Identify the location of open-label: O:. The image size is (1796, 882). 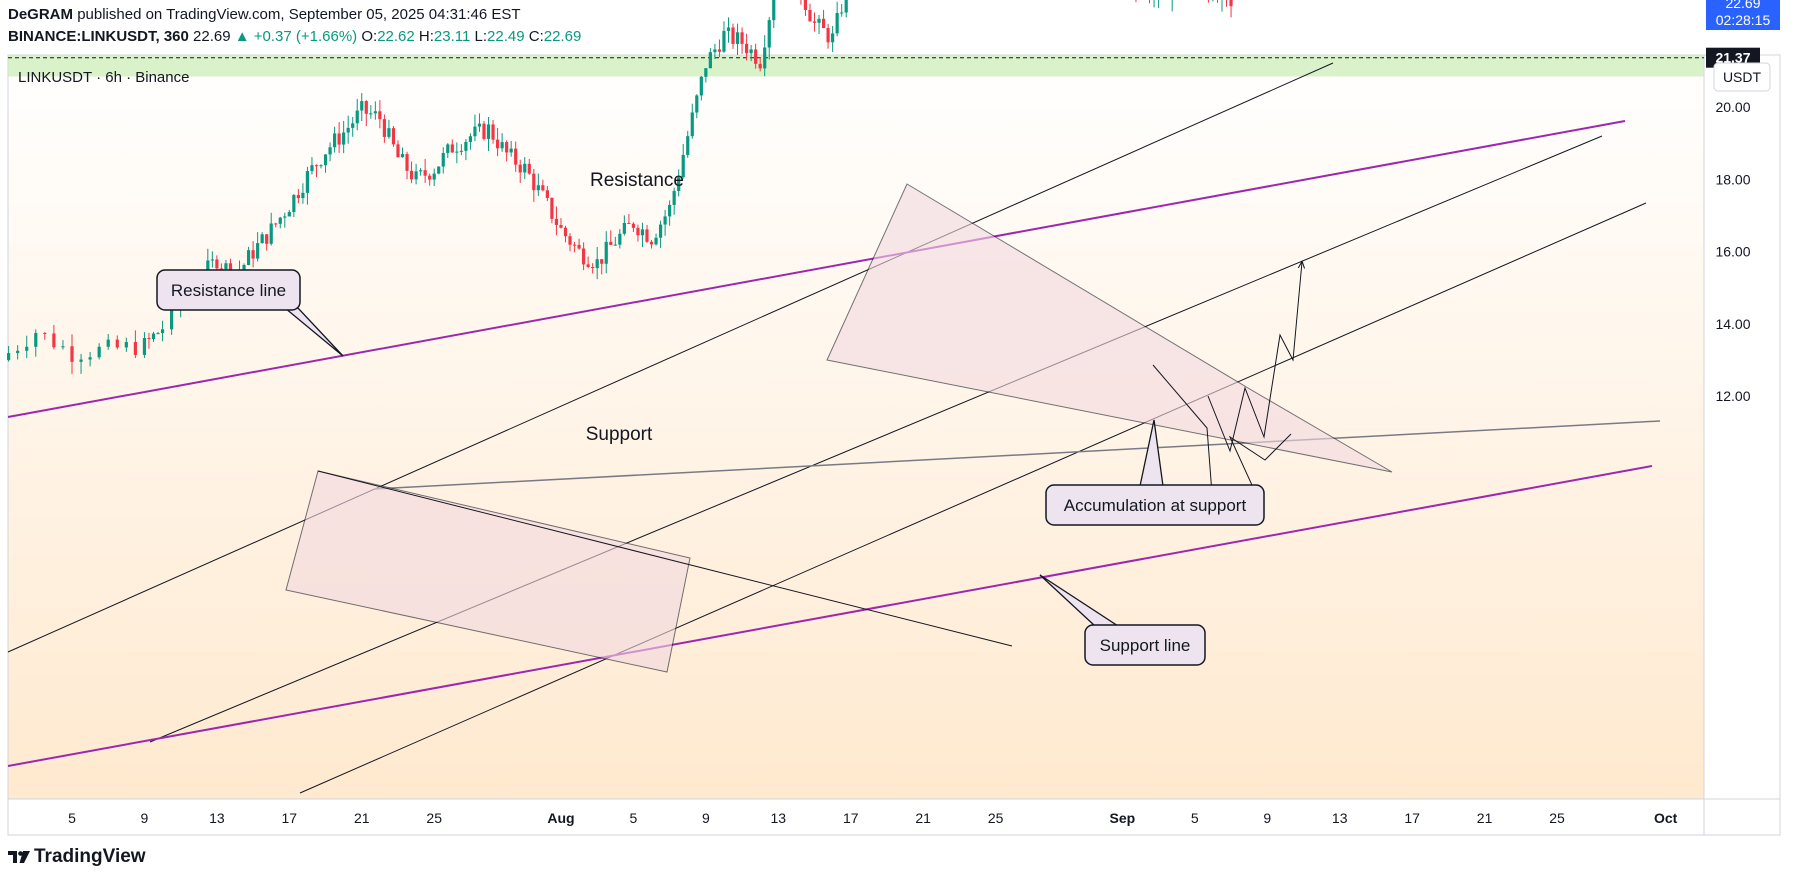
(369, 36).